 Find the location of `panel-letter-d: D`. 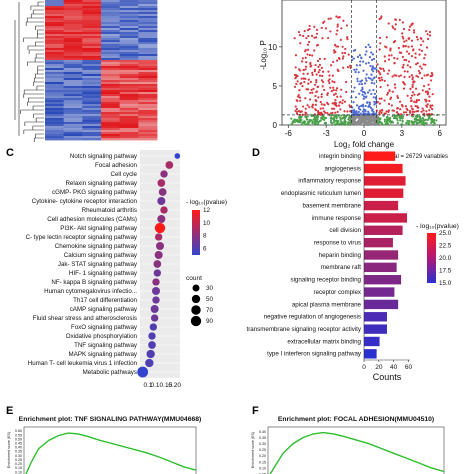

panel-letter-d: D is located at coordinates (256, 153).